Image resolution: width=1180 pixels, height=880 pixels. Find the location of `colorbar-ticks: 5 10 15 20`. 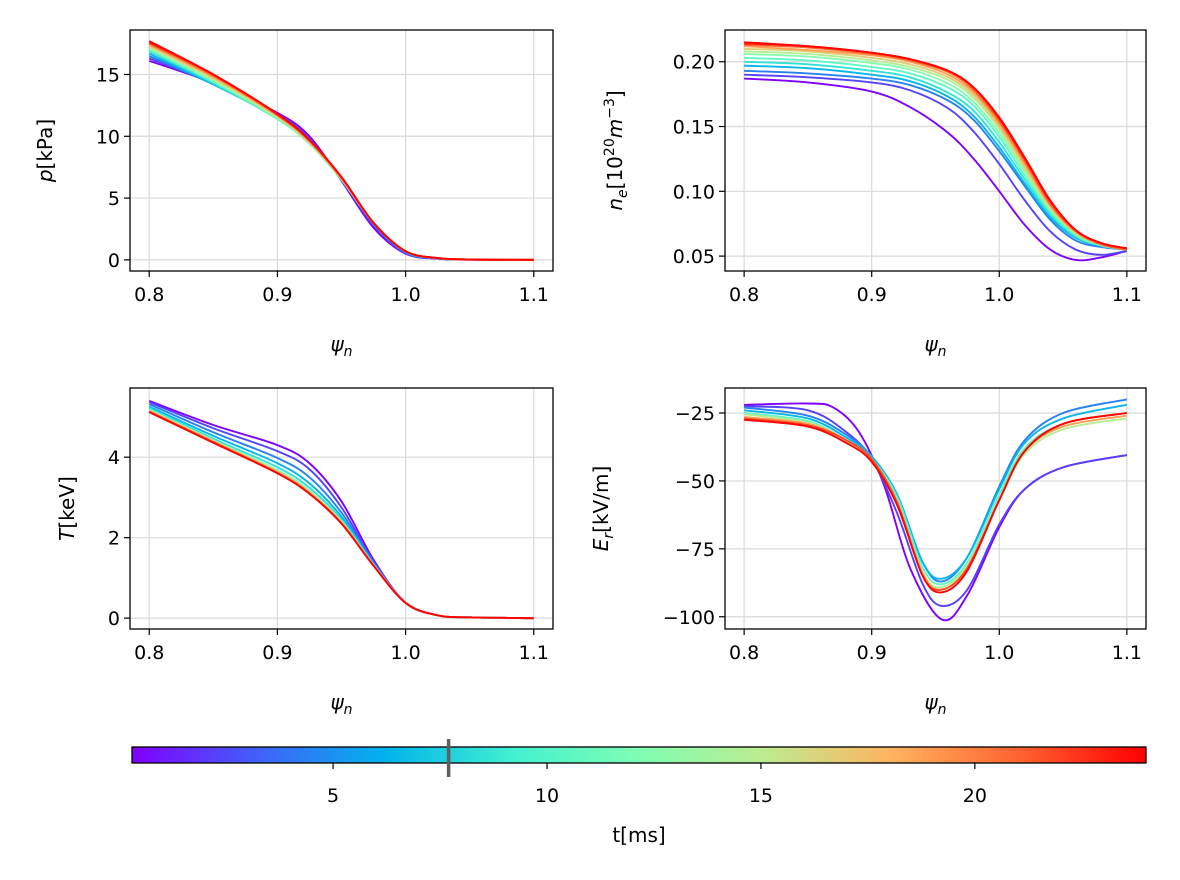

colorbar-ticks: 5 10 15 20 is located at coordinates (657, 785).